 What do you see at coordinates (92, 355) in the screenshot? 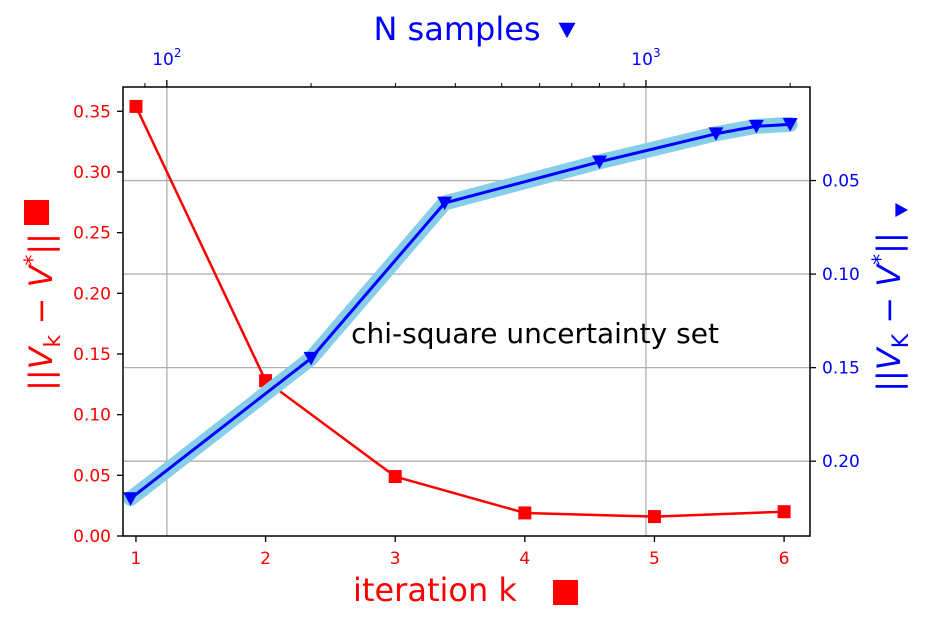
I see `left-tick-label-3: 0.15` at bounding box center [92, 355].